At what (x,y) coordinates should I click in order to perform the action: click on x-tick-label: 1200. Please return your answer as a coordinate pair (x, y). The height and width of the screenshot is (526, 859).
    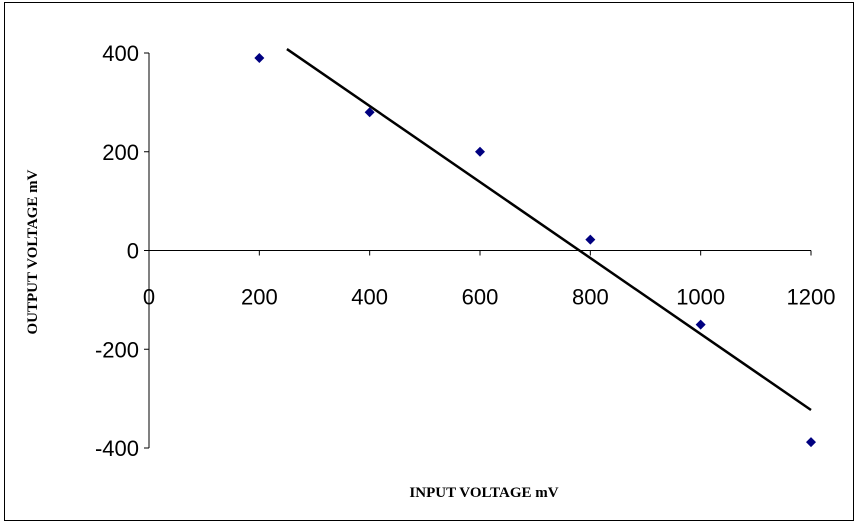
    Looking at the image, I should click on (811, 297).